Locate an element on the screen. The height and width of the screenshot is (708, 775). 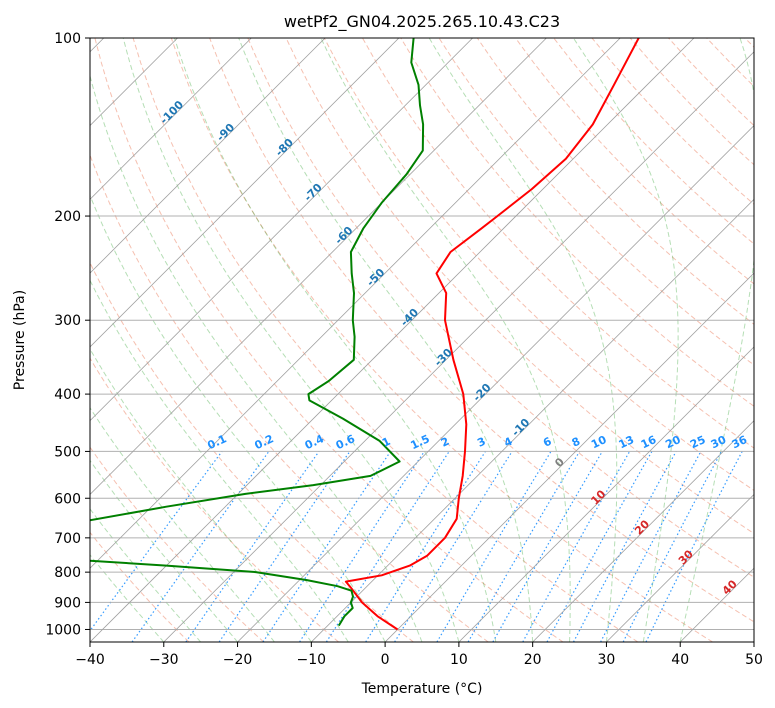
x-axis-title: Temperature (°C) is located at coordinates (422, 689).